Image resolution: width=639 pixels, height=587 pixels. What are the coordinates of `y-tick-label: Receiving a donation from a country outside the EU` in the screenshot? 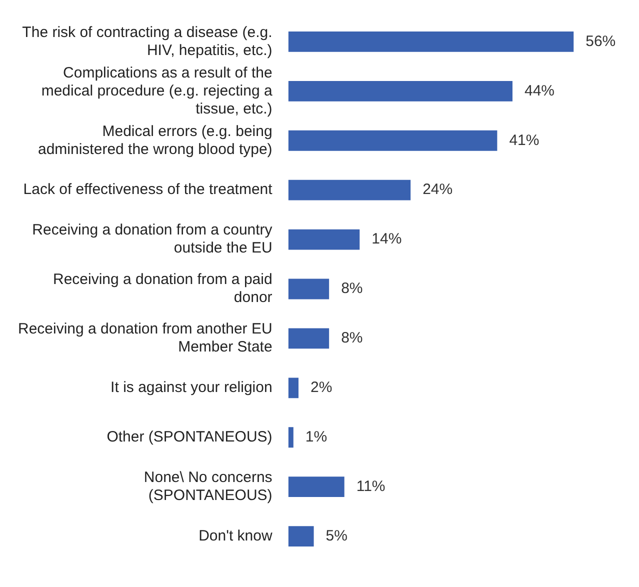 It's located at (152, 239).